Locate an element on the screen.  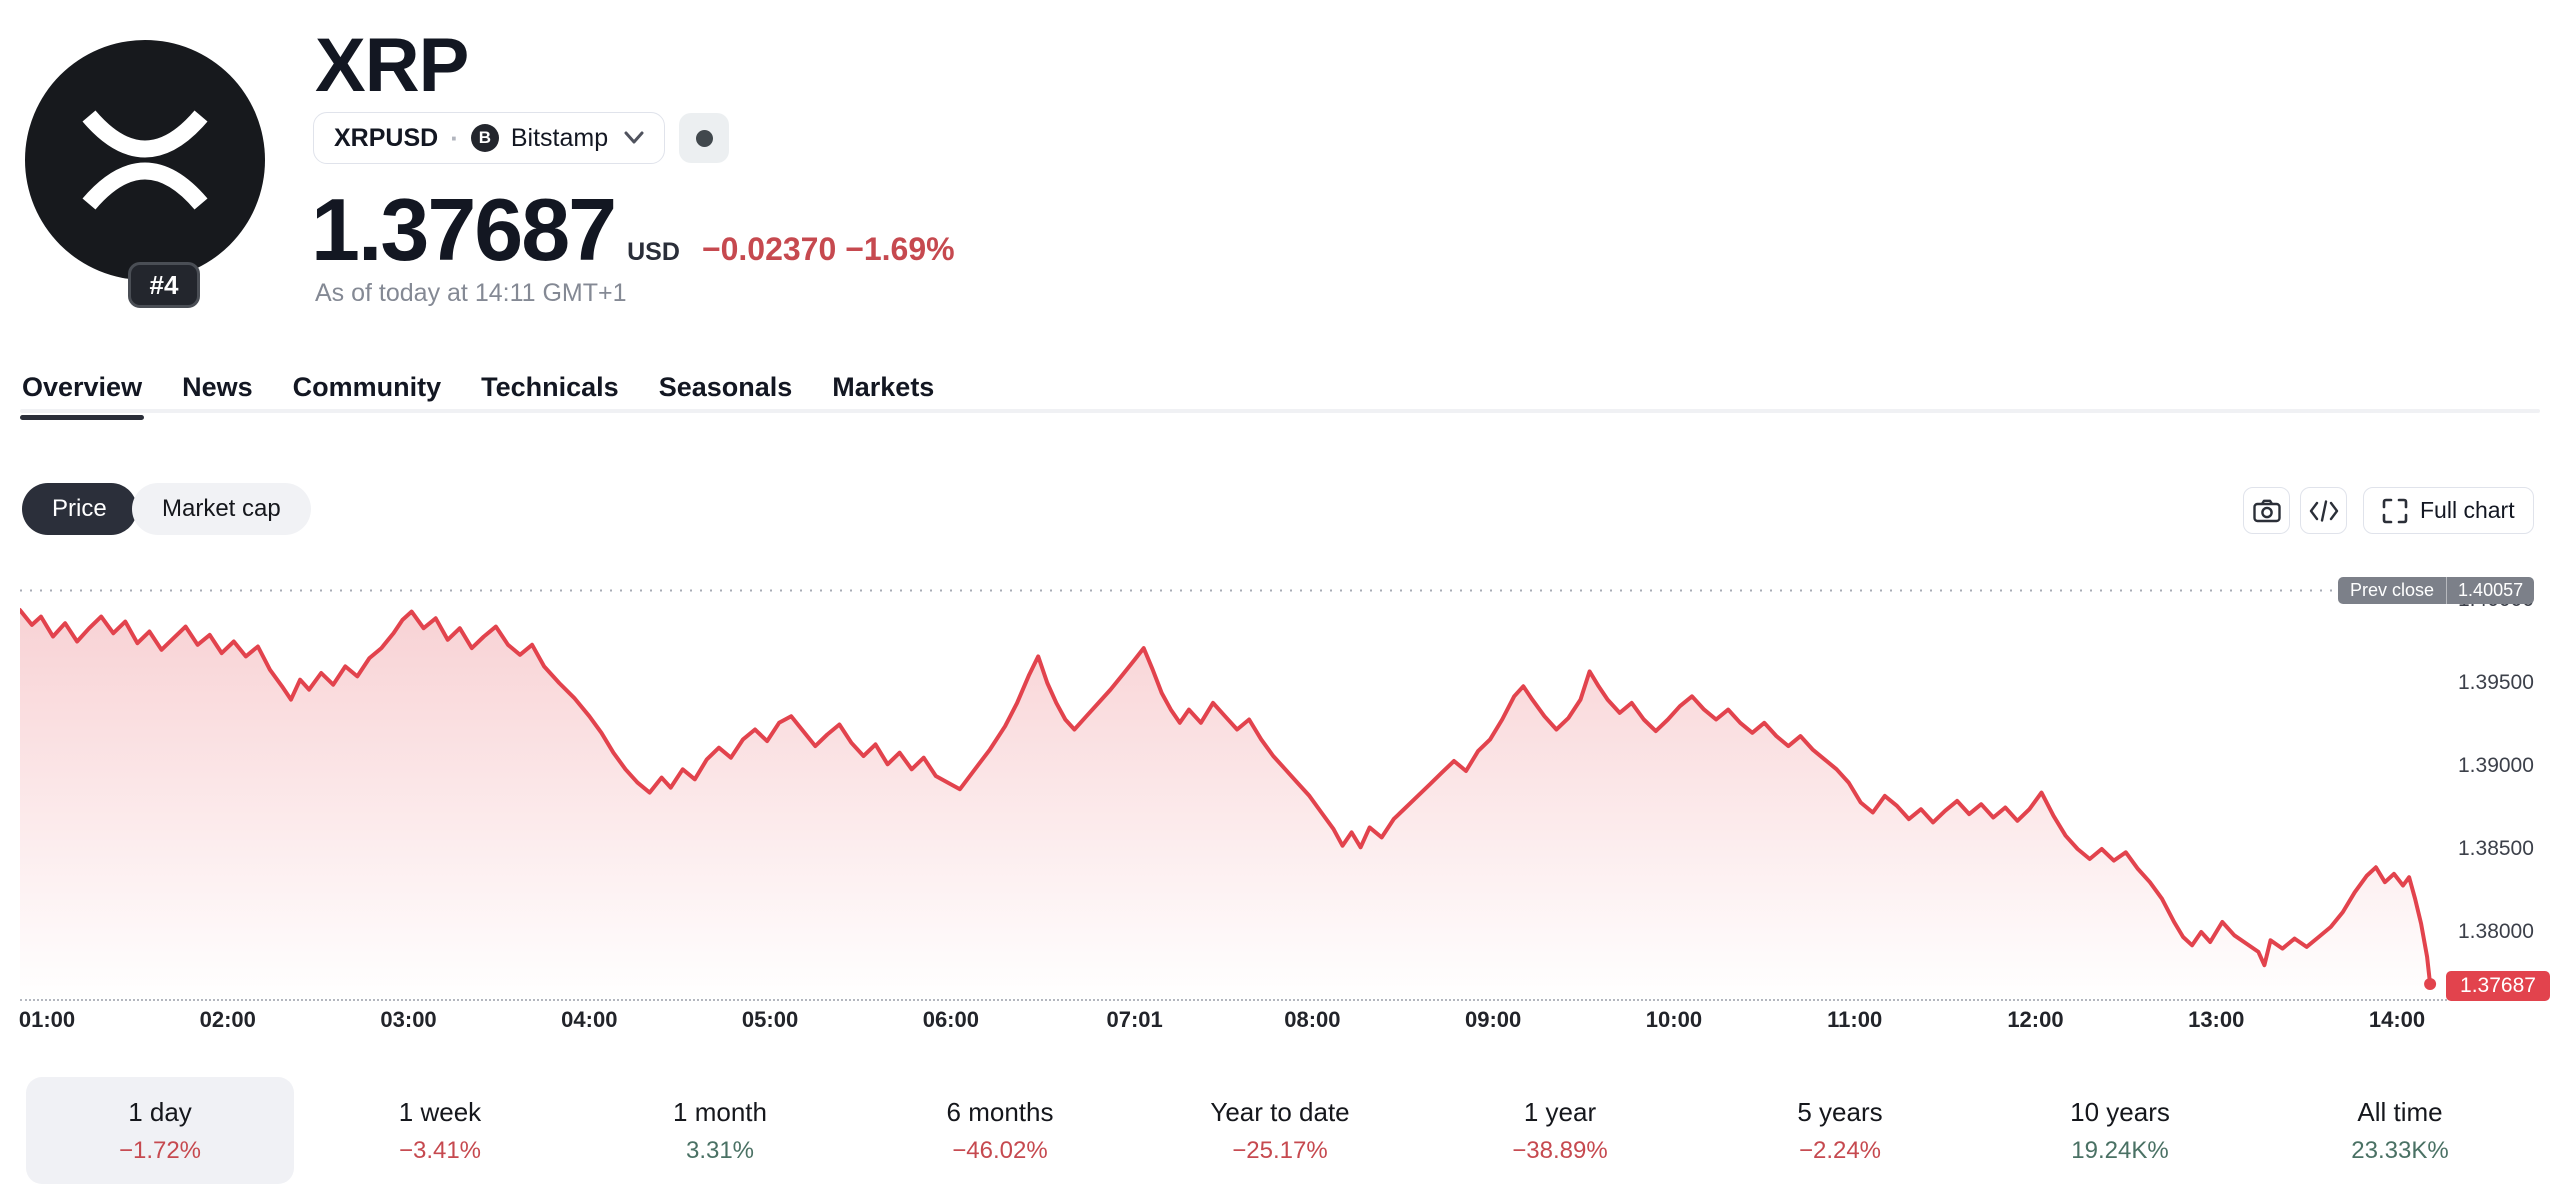
market-cap-toggle-button: Market cap is located at coordinates (221, 509).